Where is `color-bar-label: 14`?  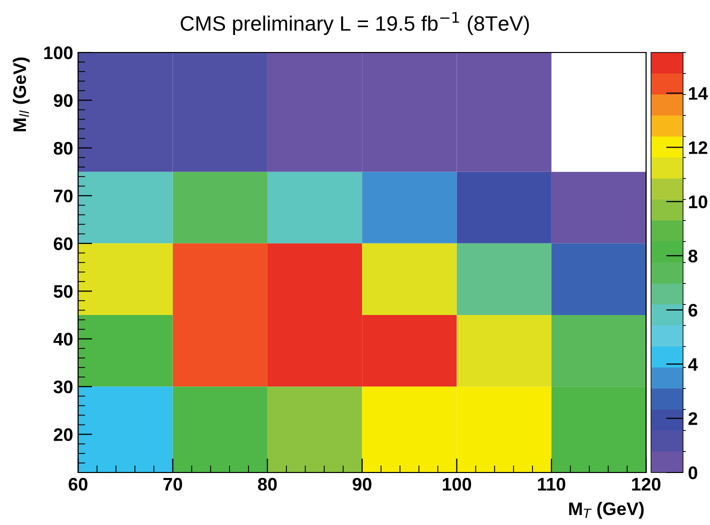 color-bar-label: 14 is located at coordinates (698, 93).